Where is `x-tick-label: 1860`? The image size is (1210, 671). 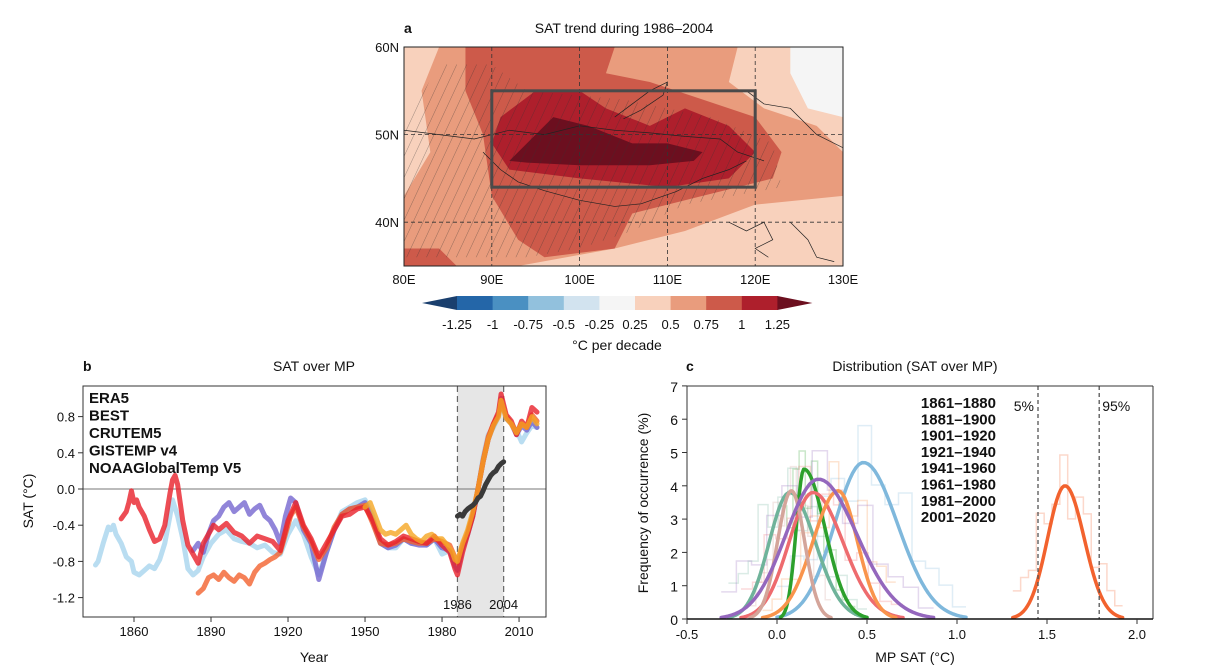
x-tick-label: 1860 is located at coordinates (134, 631).